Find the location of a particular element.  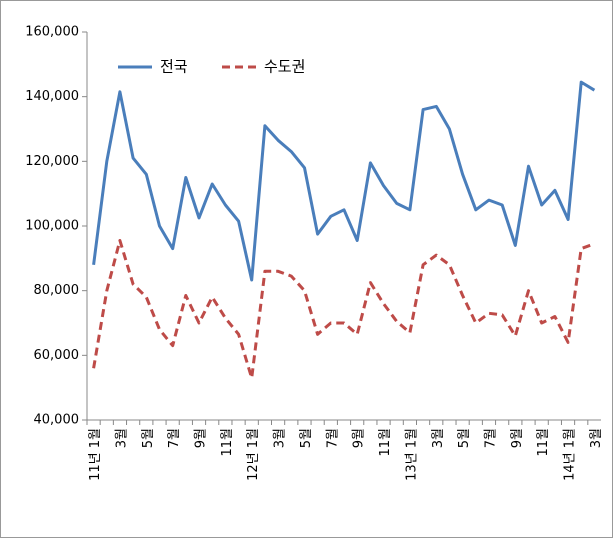

x-tick-label: 11년 1월 is located at coordinates (95, 454).